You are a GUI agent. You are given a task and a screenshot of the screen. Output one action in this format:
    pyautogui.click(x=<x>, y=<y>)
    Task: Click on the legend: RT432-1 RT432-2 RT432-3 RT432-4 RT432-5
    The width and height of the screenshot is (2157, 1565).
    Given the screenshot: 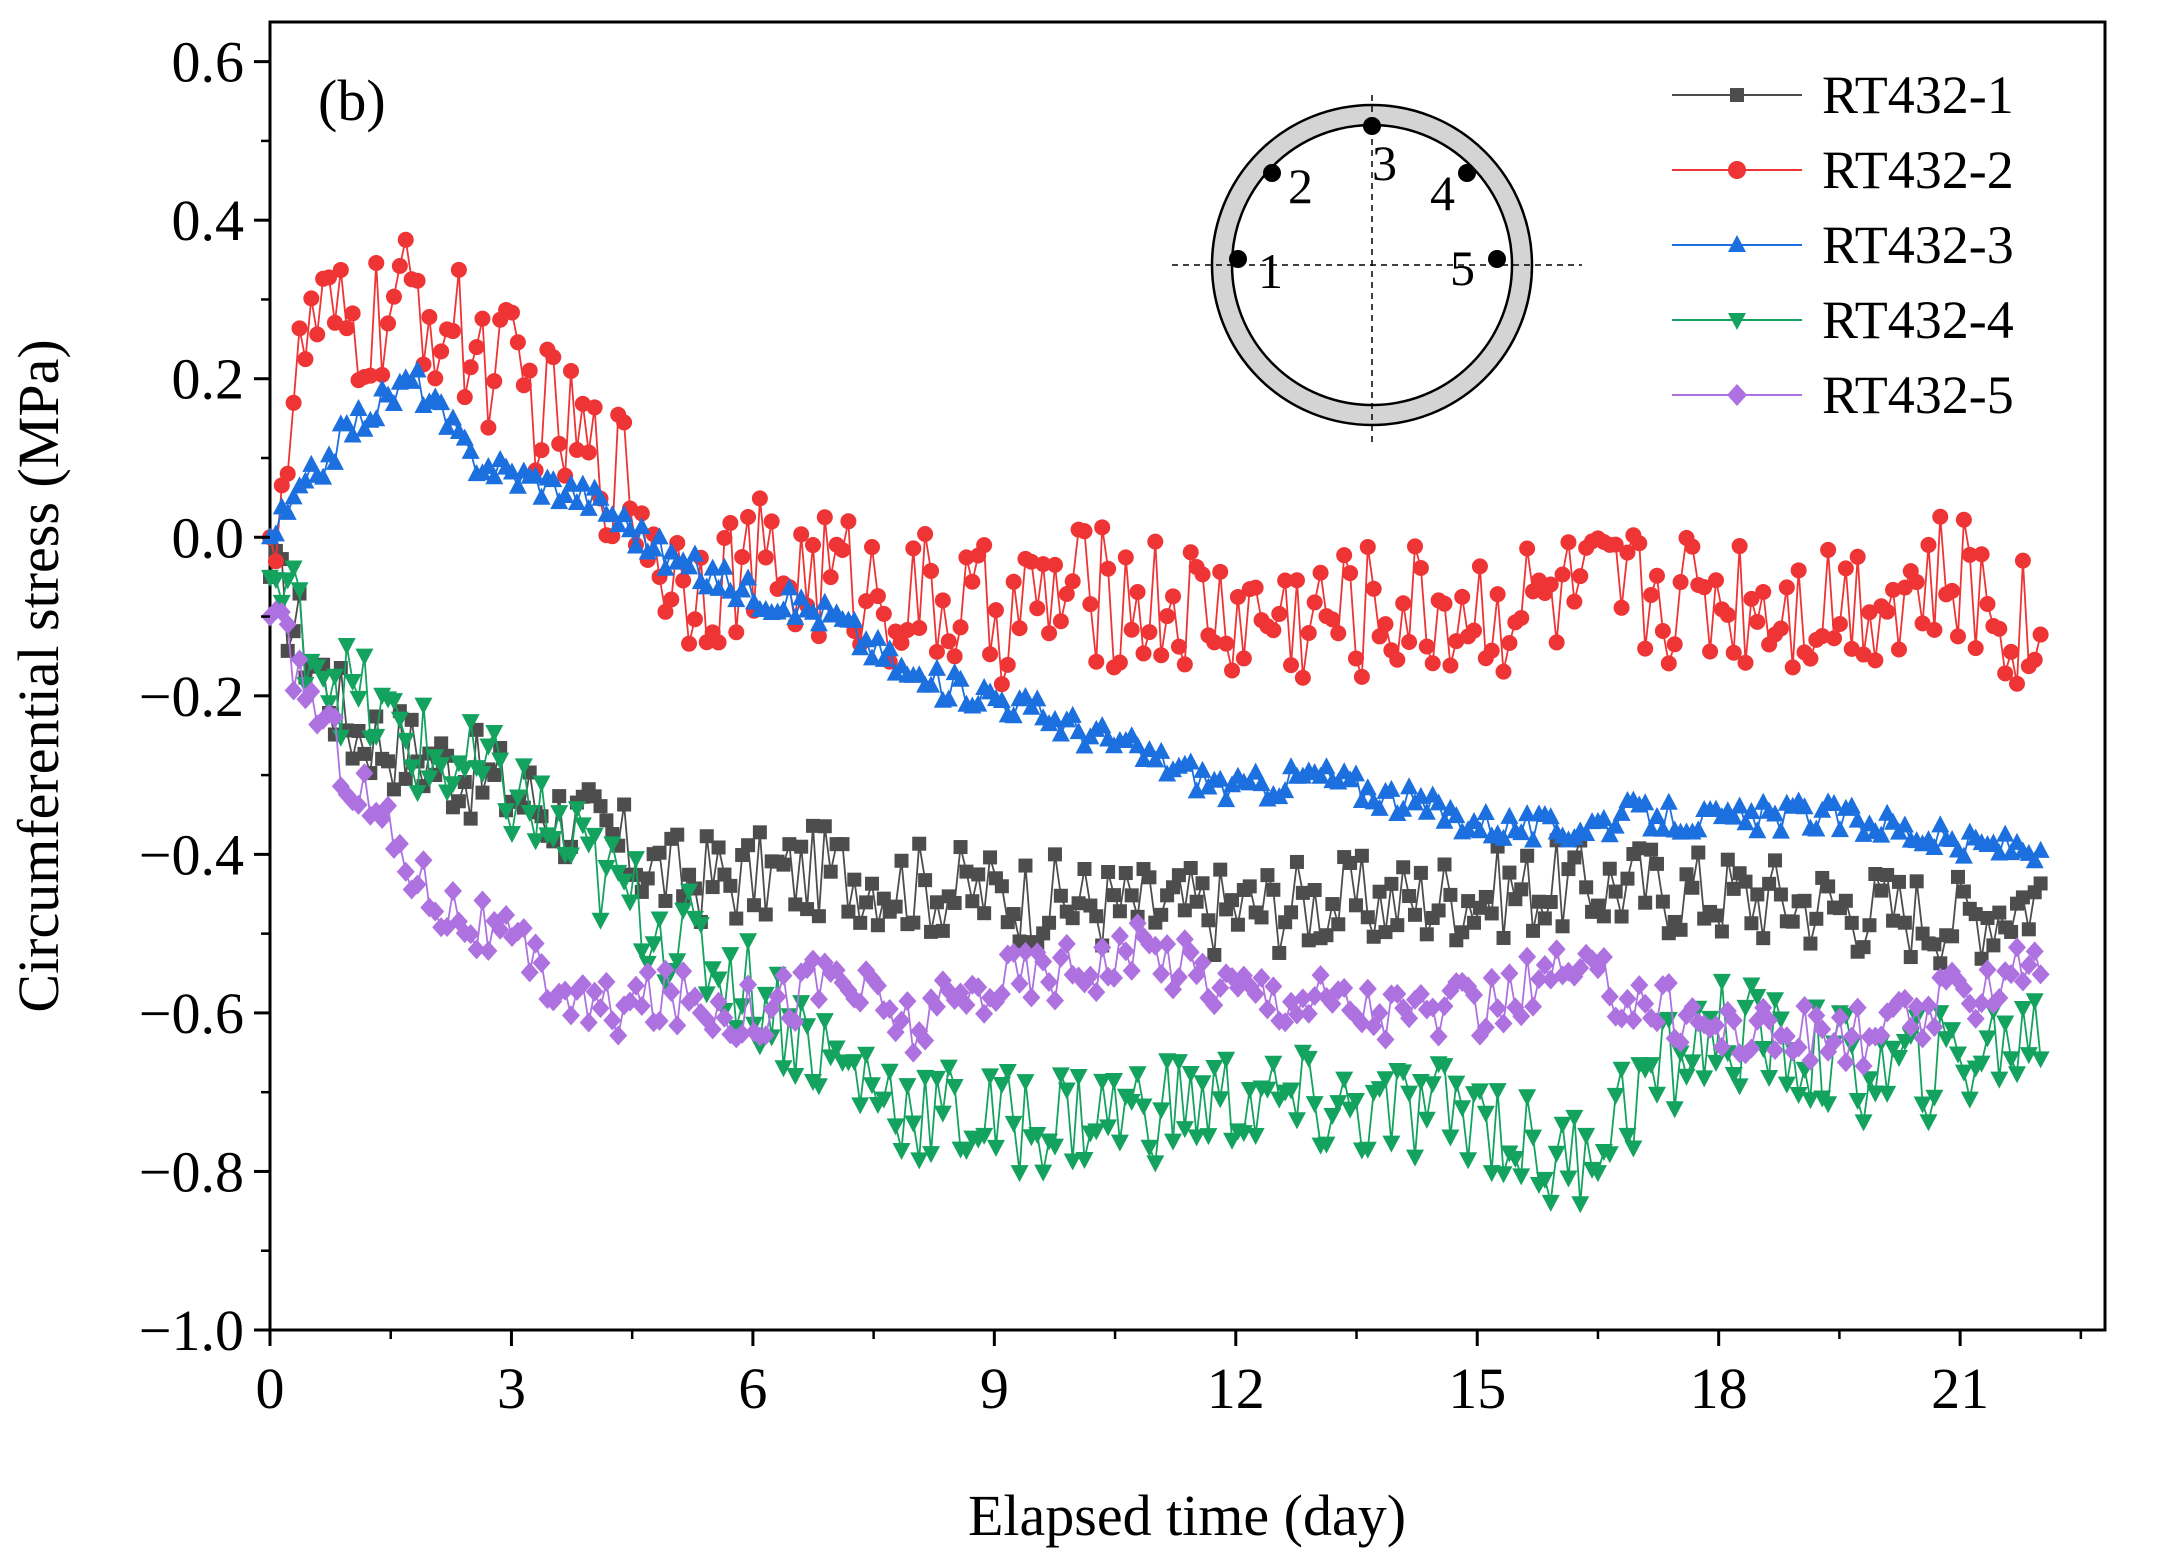 What is the action you would take?
    pyautogui.click(x=1843, y=245)
    